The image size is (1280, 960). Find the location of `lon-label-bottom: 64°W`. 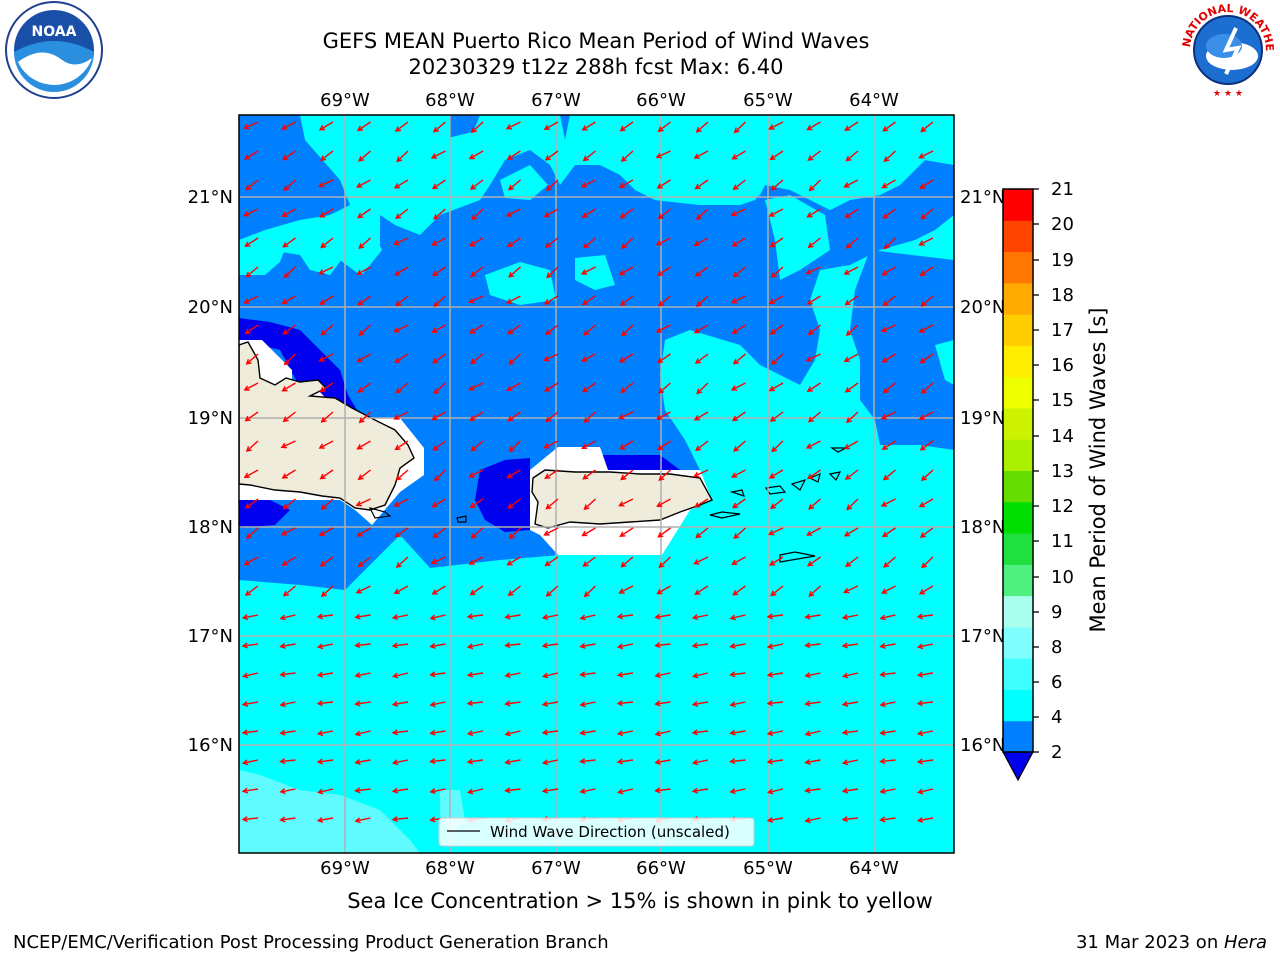

lon-label-bottom: 64°W is located at coordinates (874, 868).